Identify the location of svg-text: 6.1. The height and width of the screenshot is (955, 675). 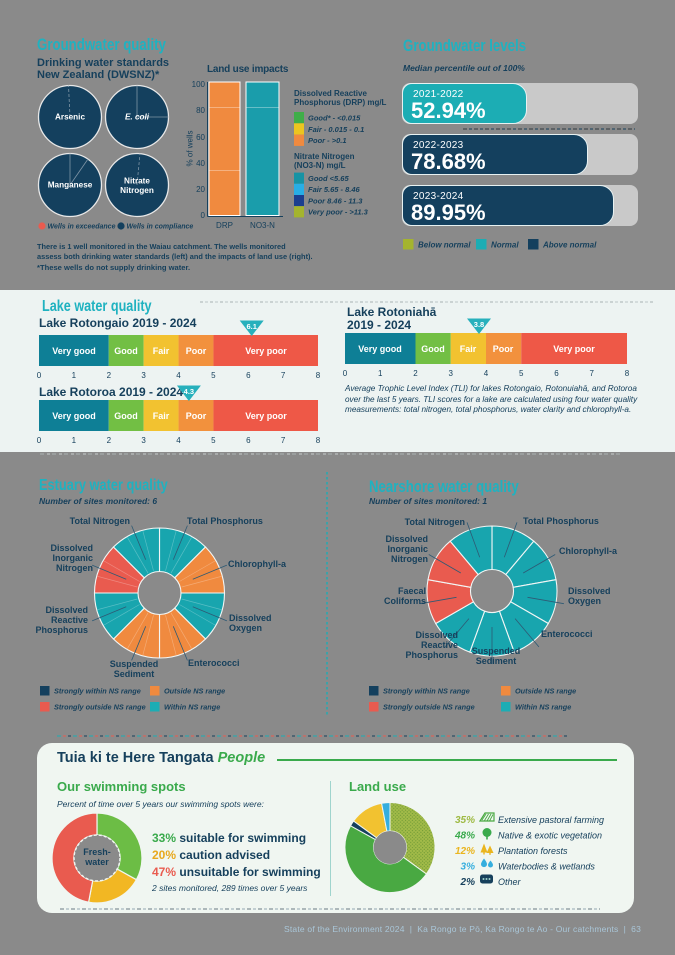
(251, 326).